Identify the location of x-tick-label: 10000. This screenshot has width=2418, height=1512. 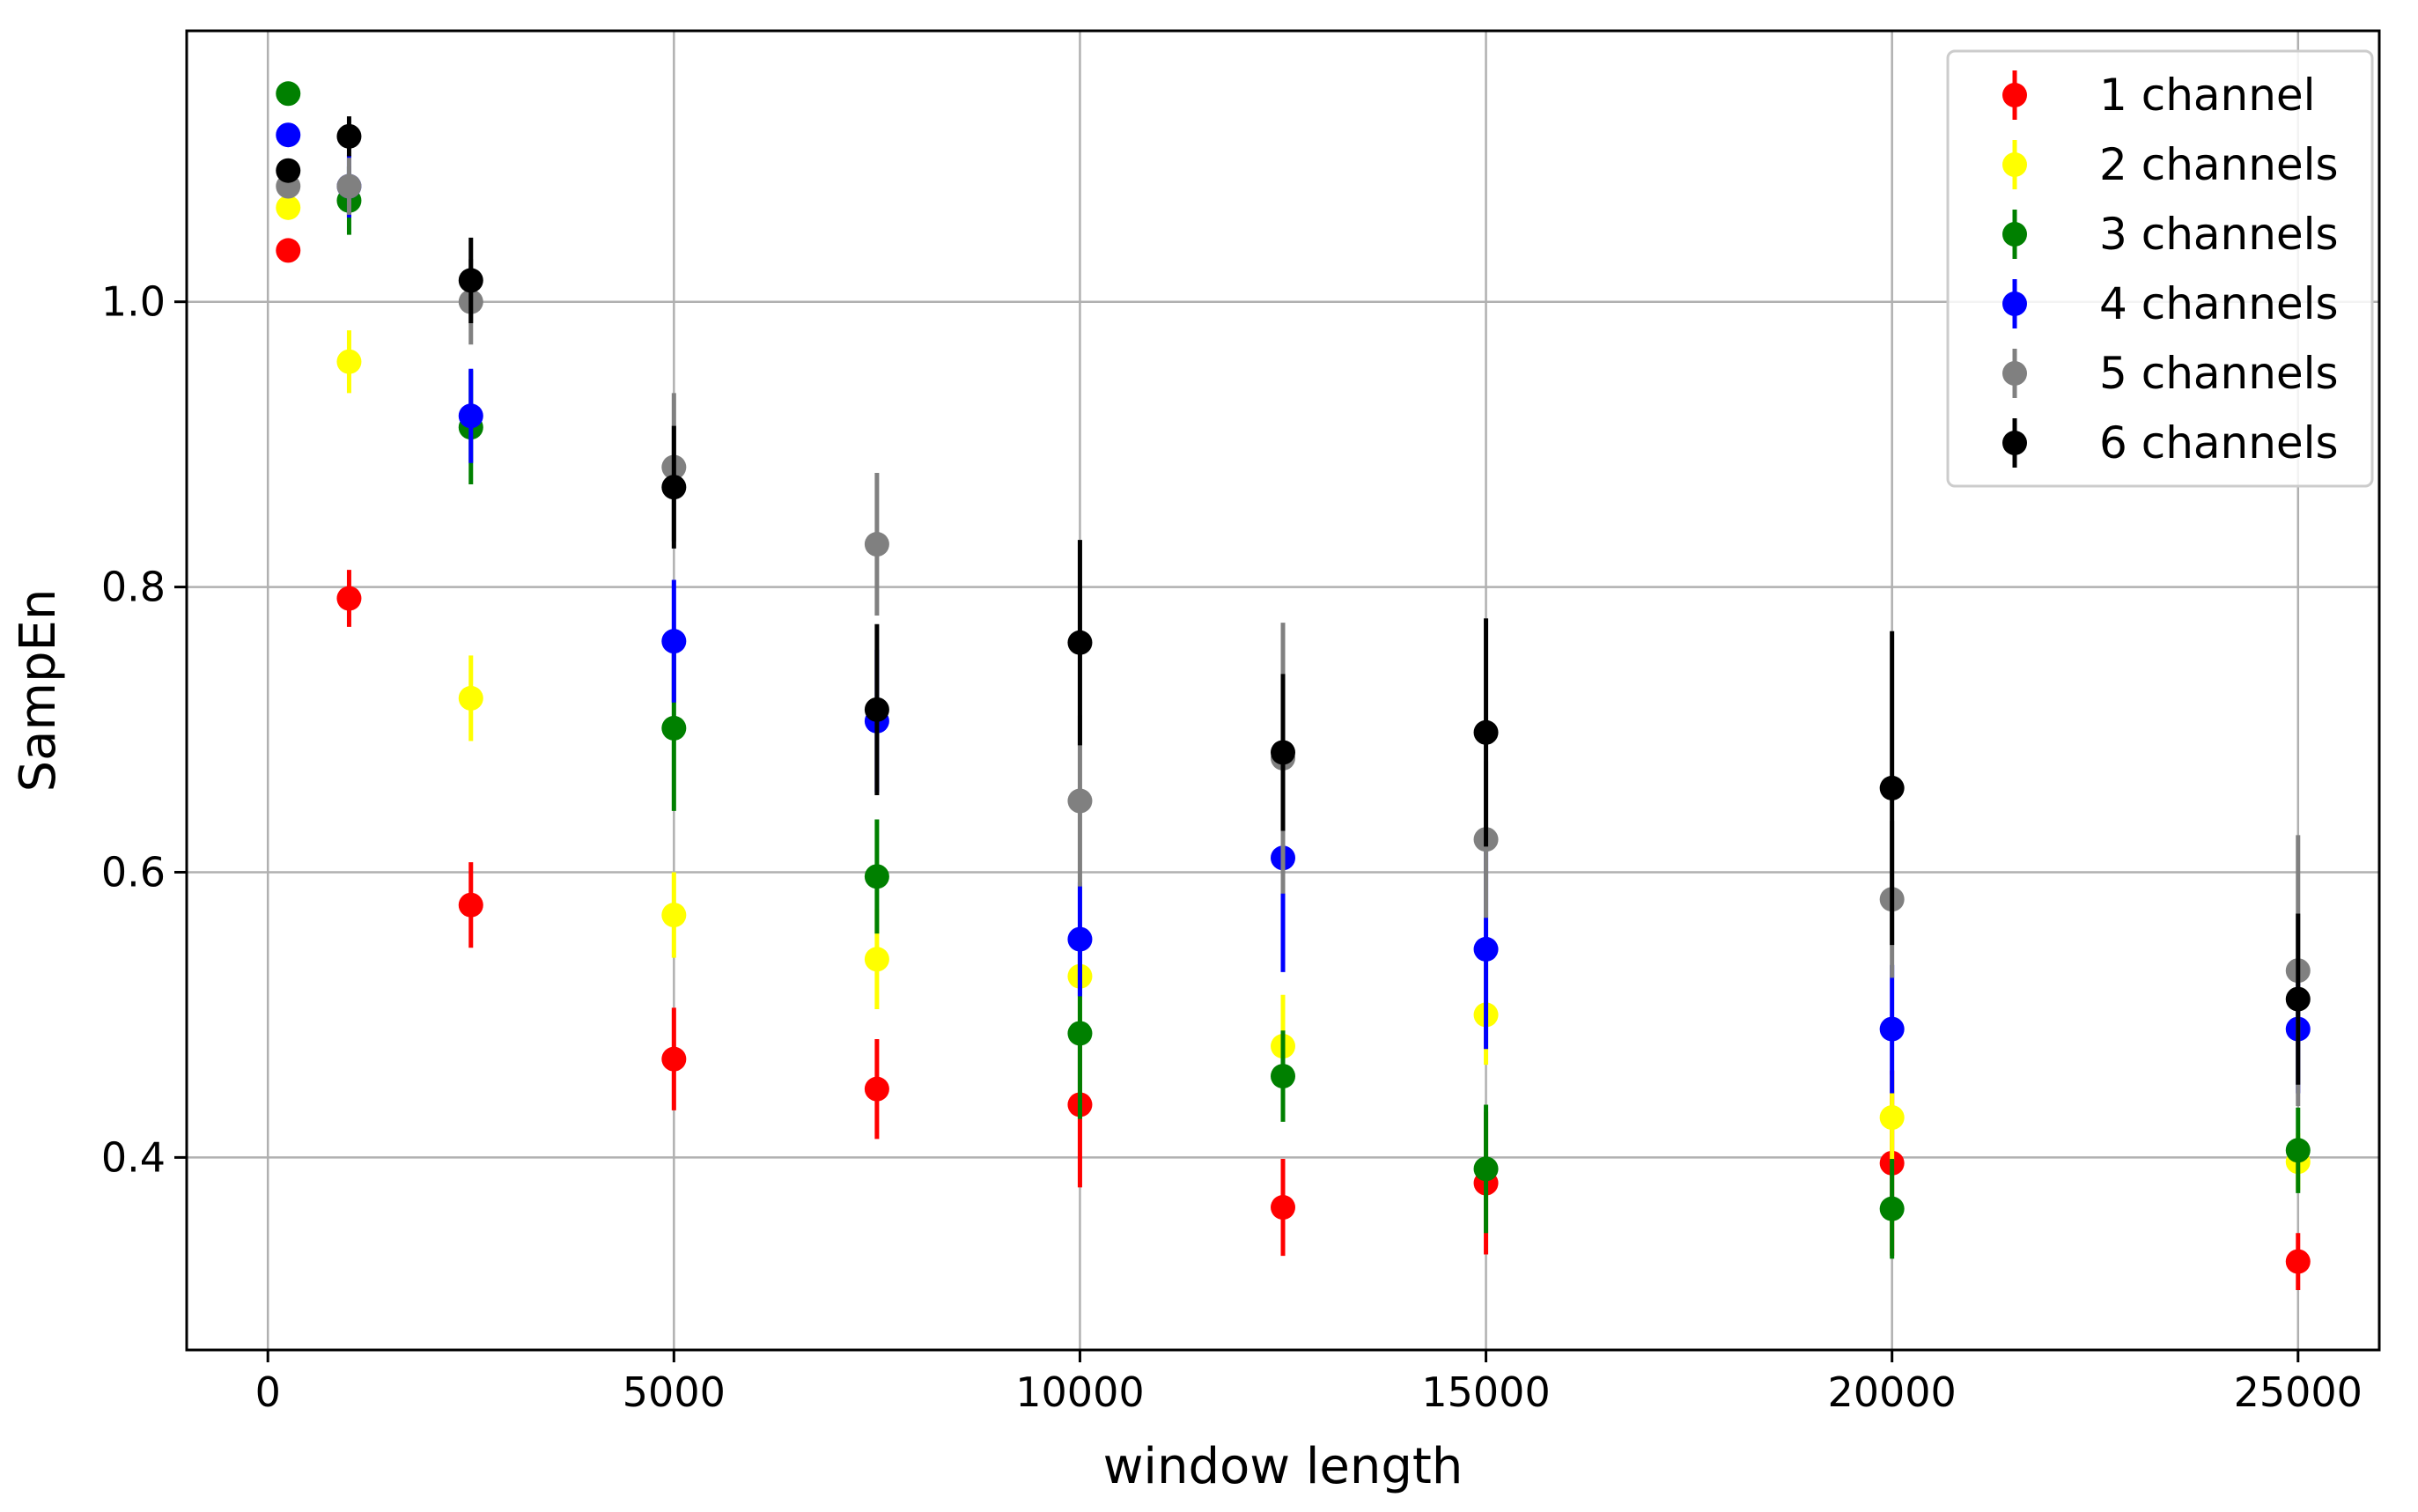
(1079, 1392).